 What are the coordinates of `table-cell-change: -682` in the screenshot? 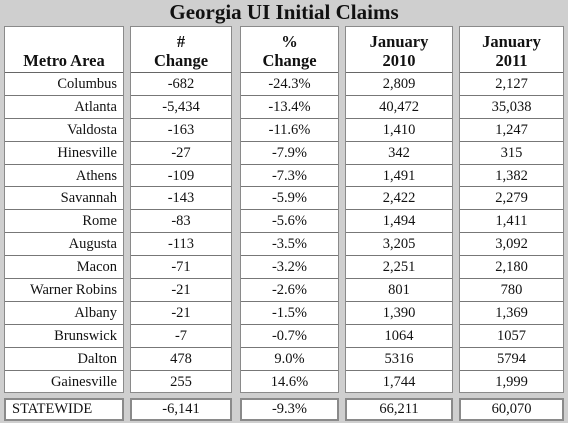 It's located at (181, 84).